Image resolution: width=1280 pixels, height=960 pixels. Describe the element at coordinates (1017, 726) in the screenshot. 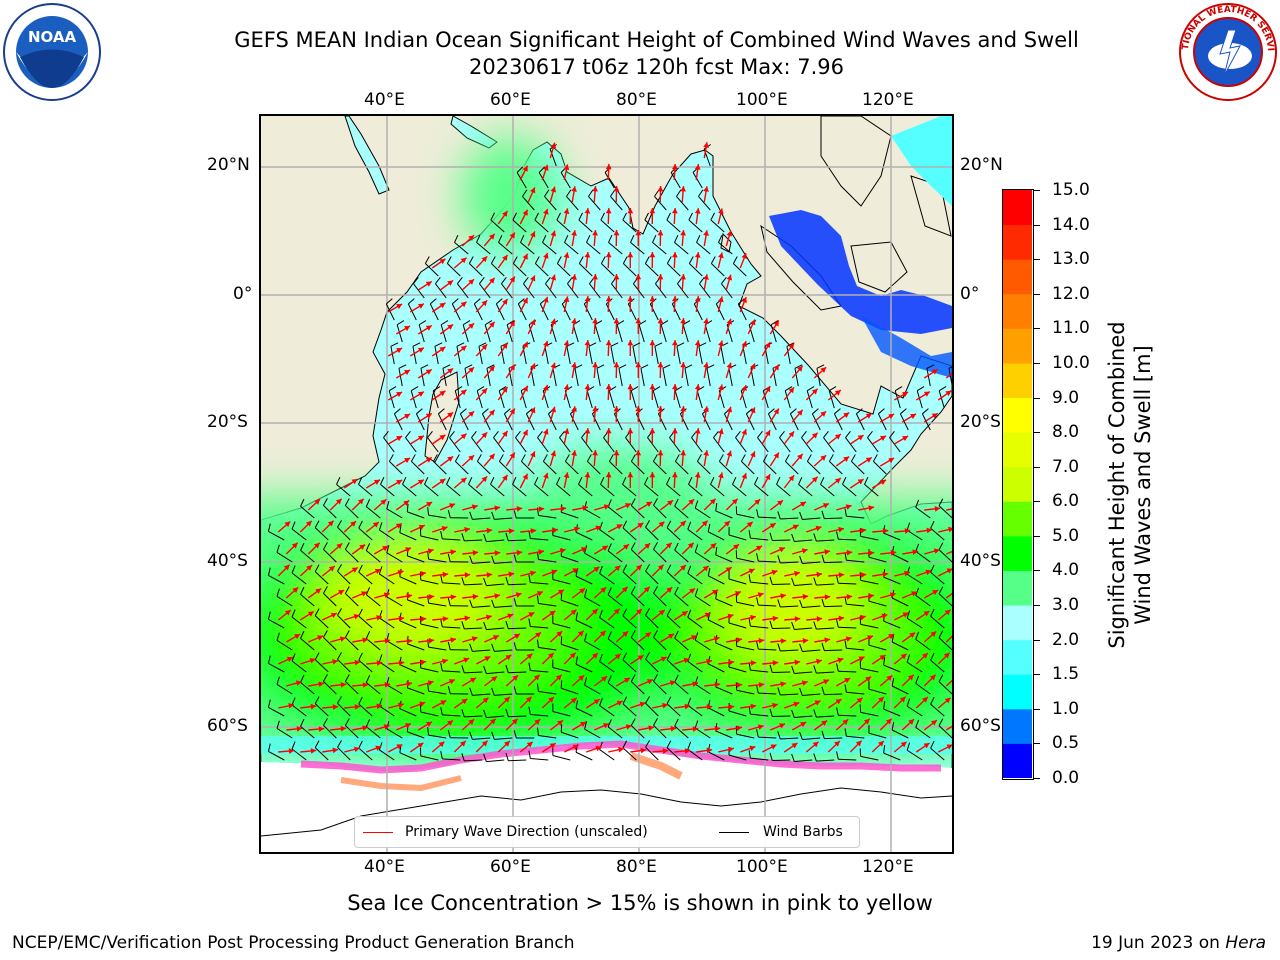

I see `colorbar-segment` at that location.